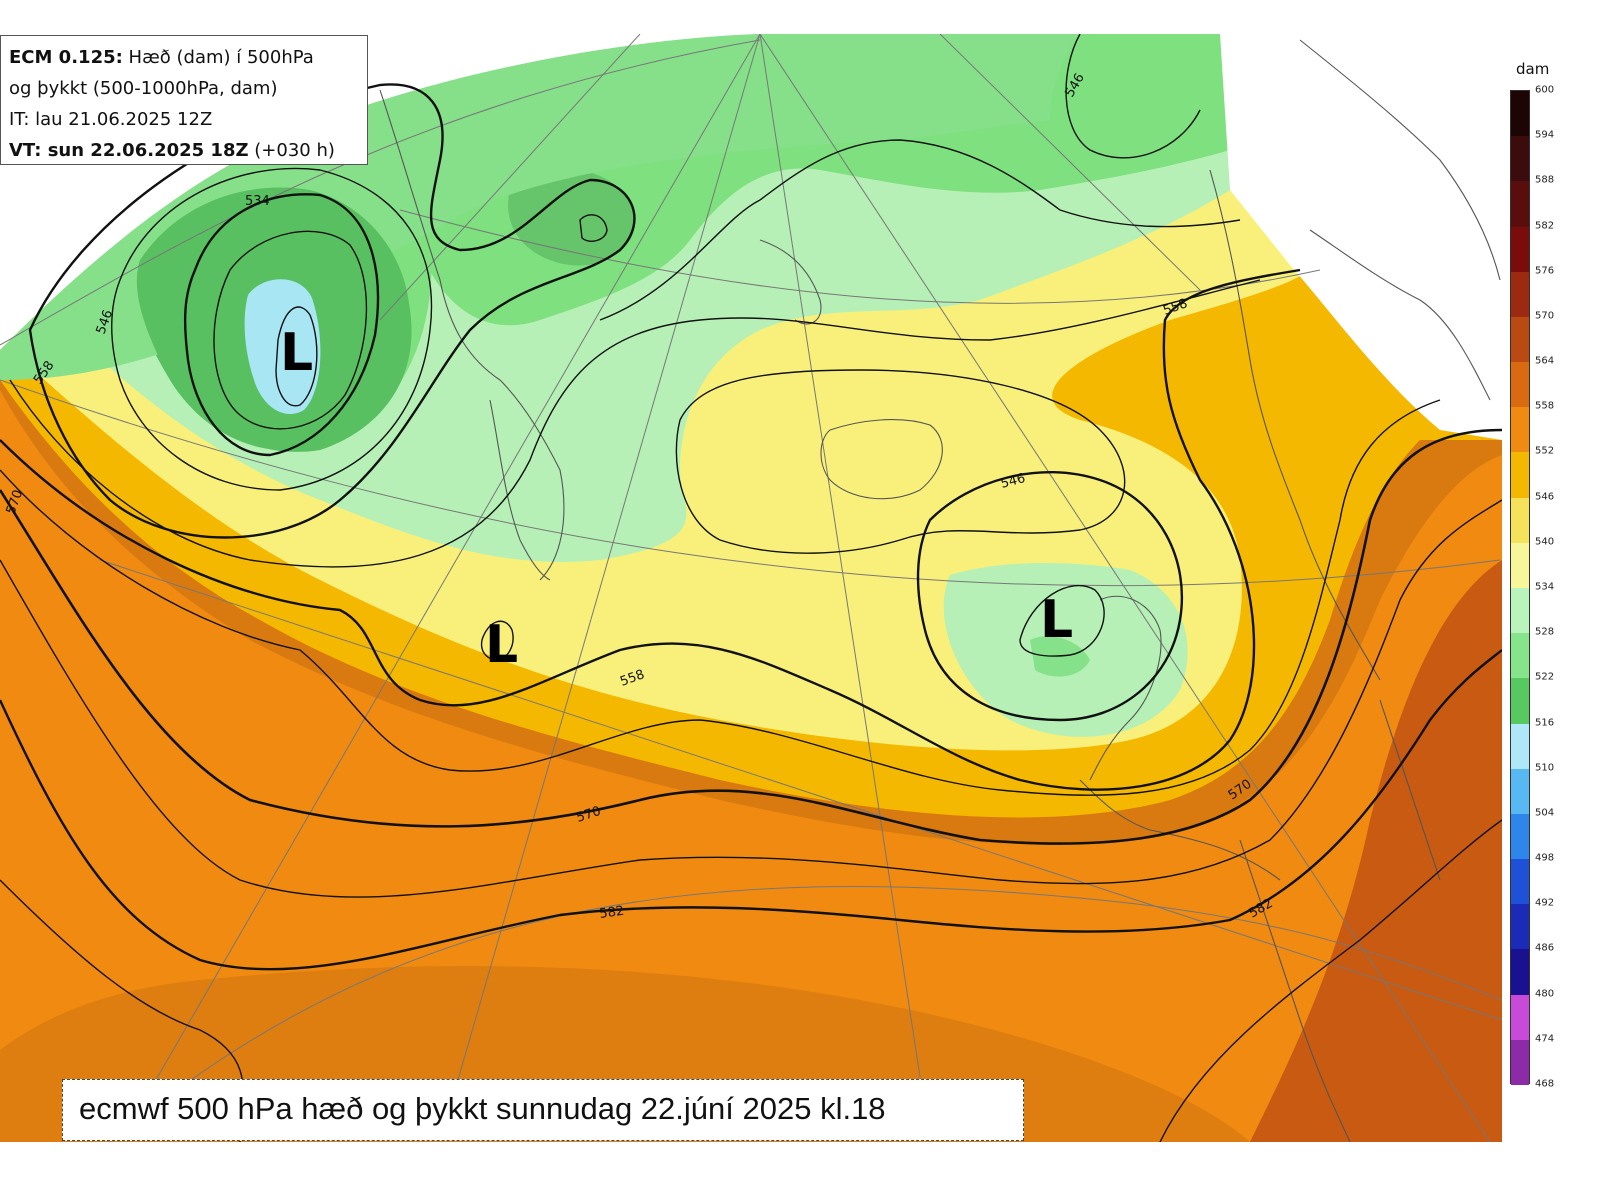 This screenshot has height=1200, width=1600. Describe the element at coordinates (111, 119) in the screenshot. I see `init-time: IT: lau 21.06.2025 12Z` at that location.